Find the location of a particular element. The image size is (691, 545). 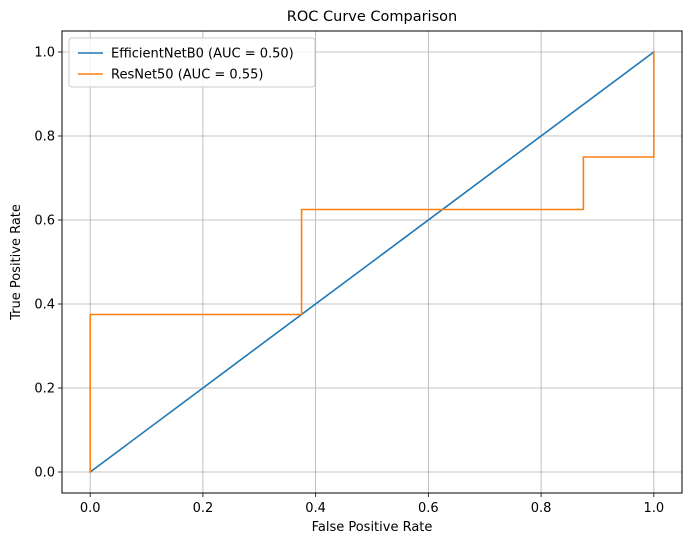

x-tick-label: 0.0 is located at coordinates (90, 508).